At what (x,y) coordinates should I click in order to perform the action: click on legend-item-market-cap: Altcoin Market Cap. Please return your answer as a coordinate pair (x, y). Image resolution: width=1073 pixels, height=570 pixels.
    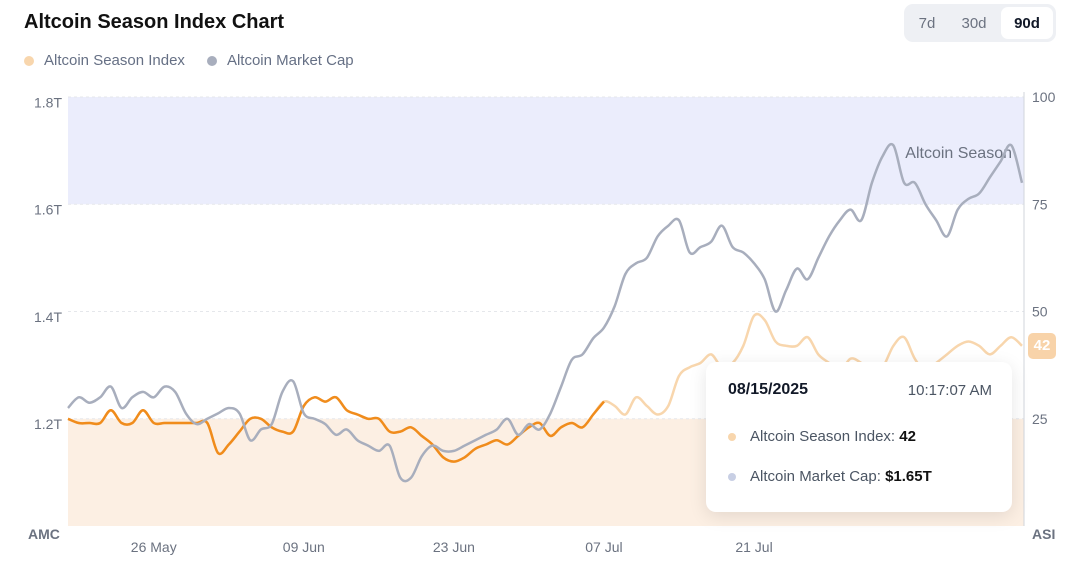
    Looking at the image, I should click on (280, 60).